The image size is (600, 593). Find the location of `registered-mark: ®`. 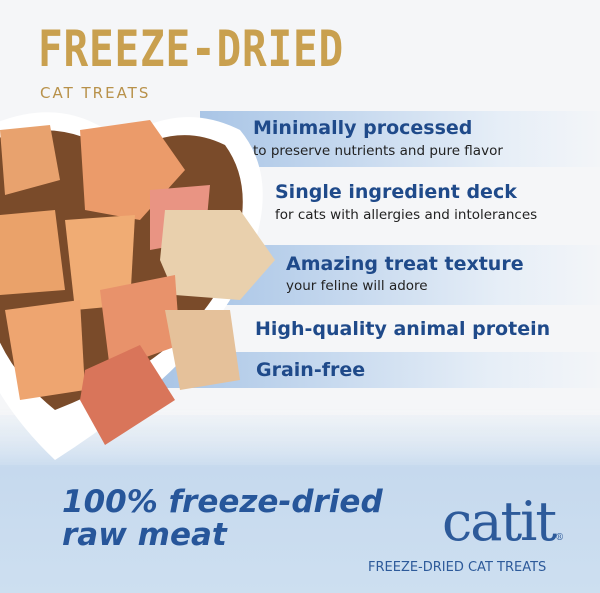

registered-mark: ® is located at coordinates (560, 538).